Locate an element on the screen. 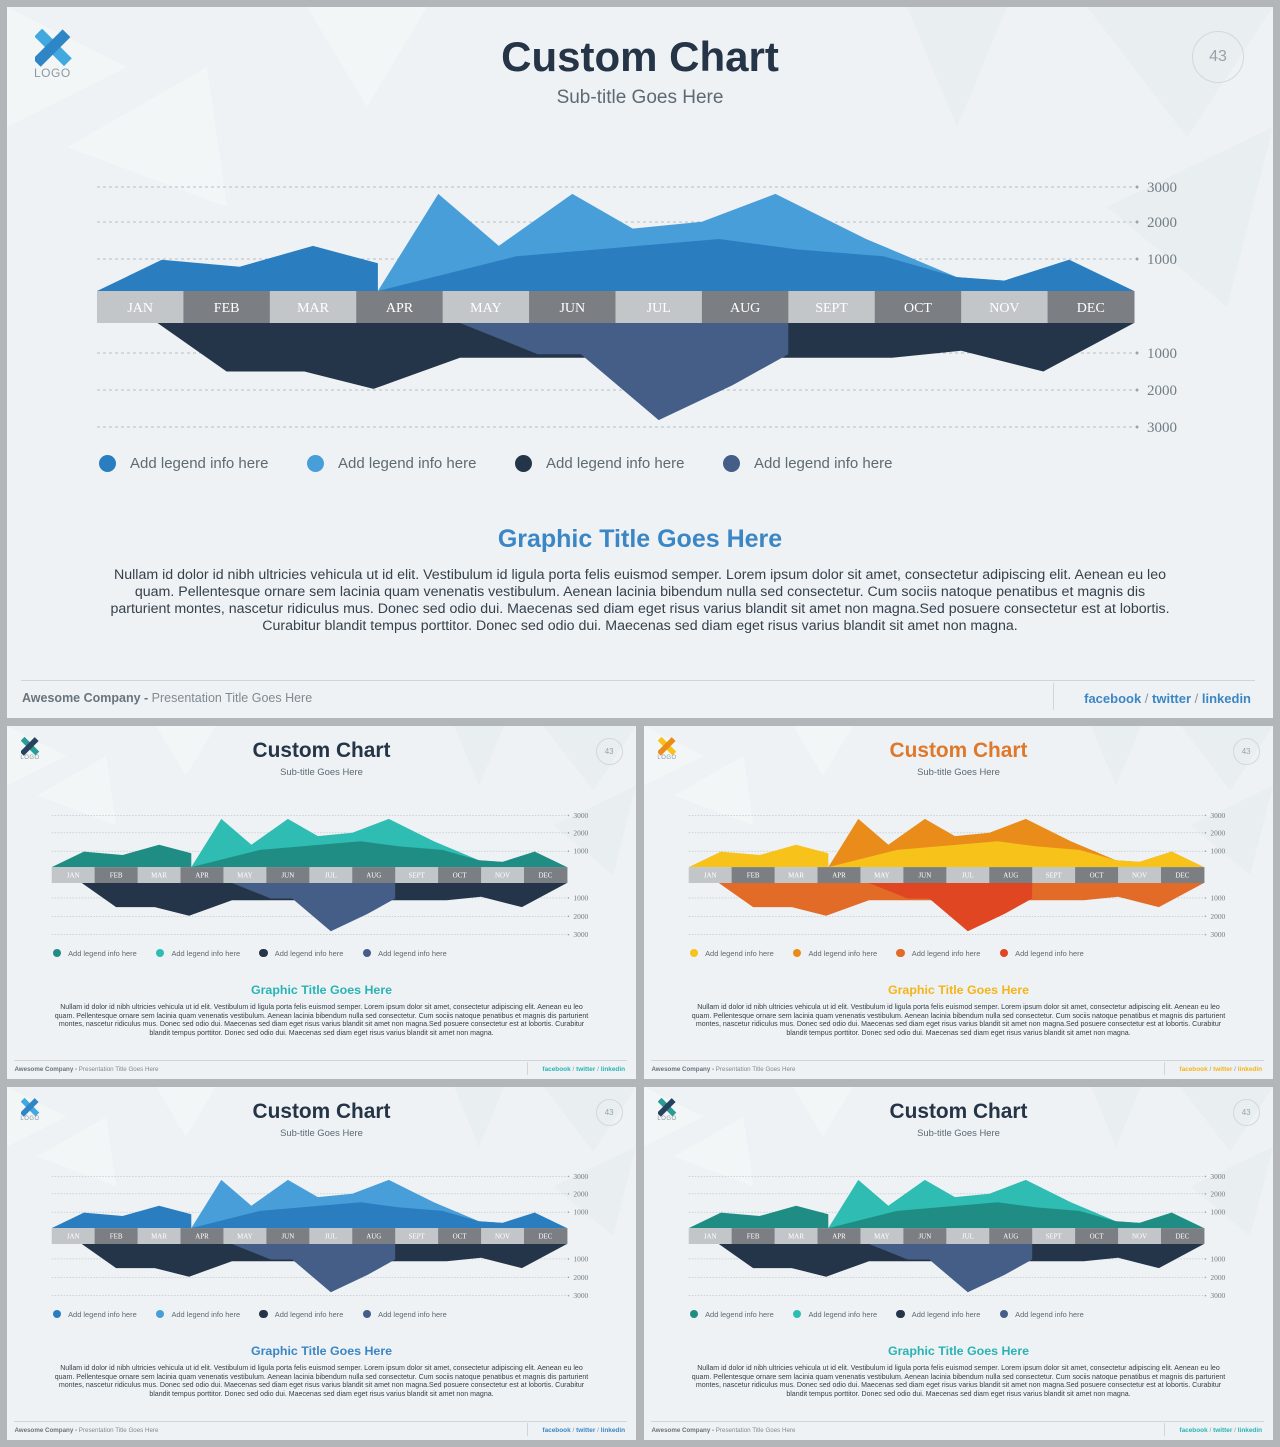  graphic-title: Graphic Title Goes Here is located at coordinates (321, 1351).